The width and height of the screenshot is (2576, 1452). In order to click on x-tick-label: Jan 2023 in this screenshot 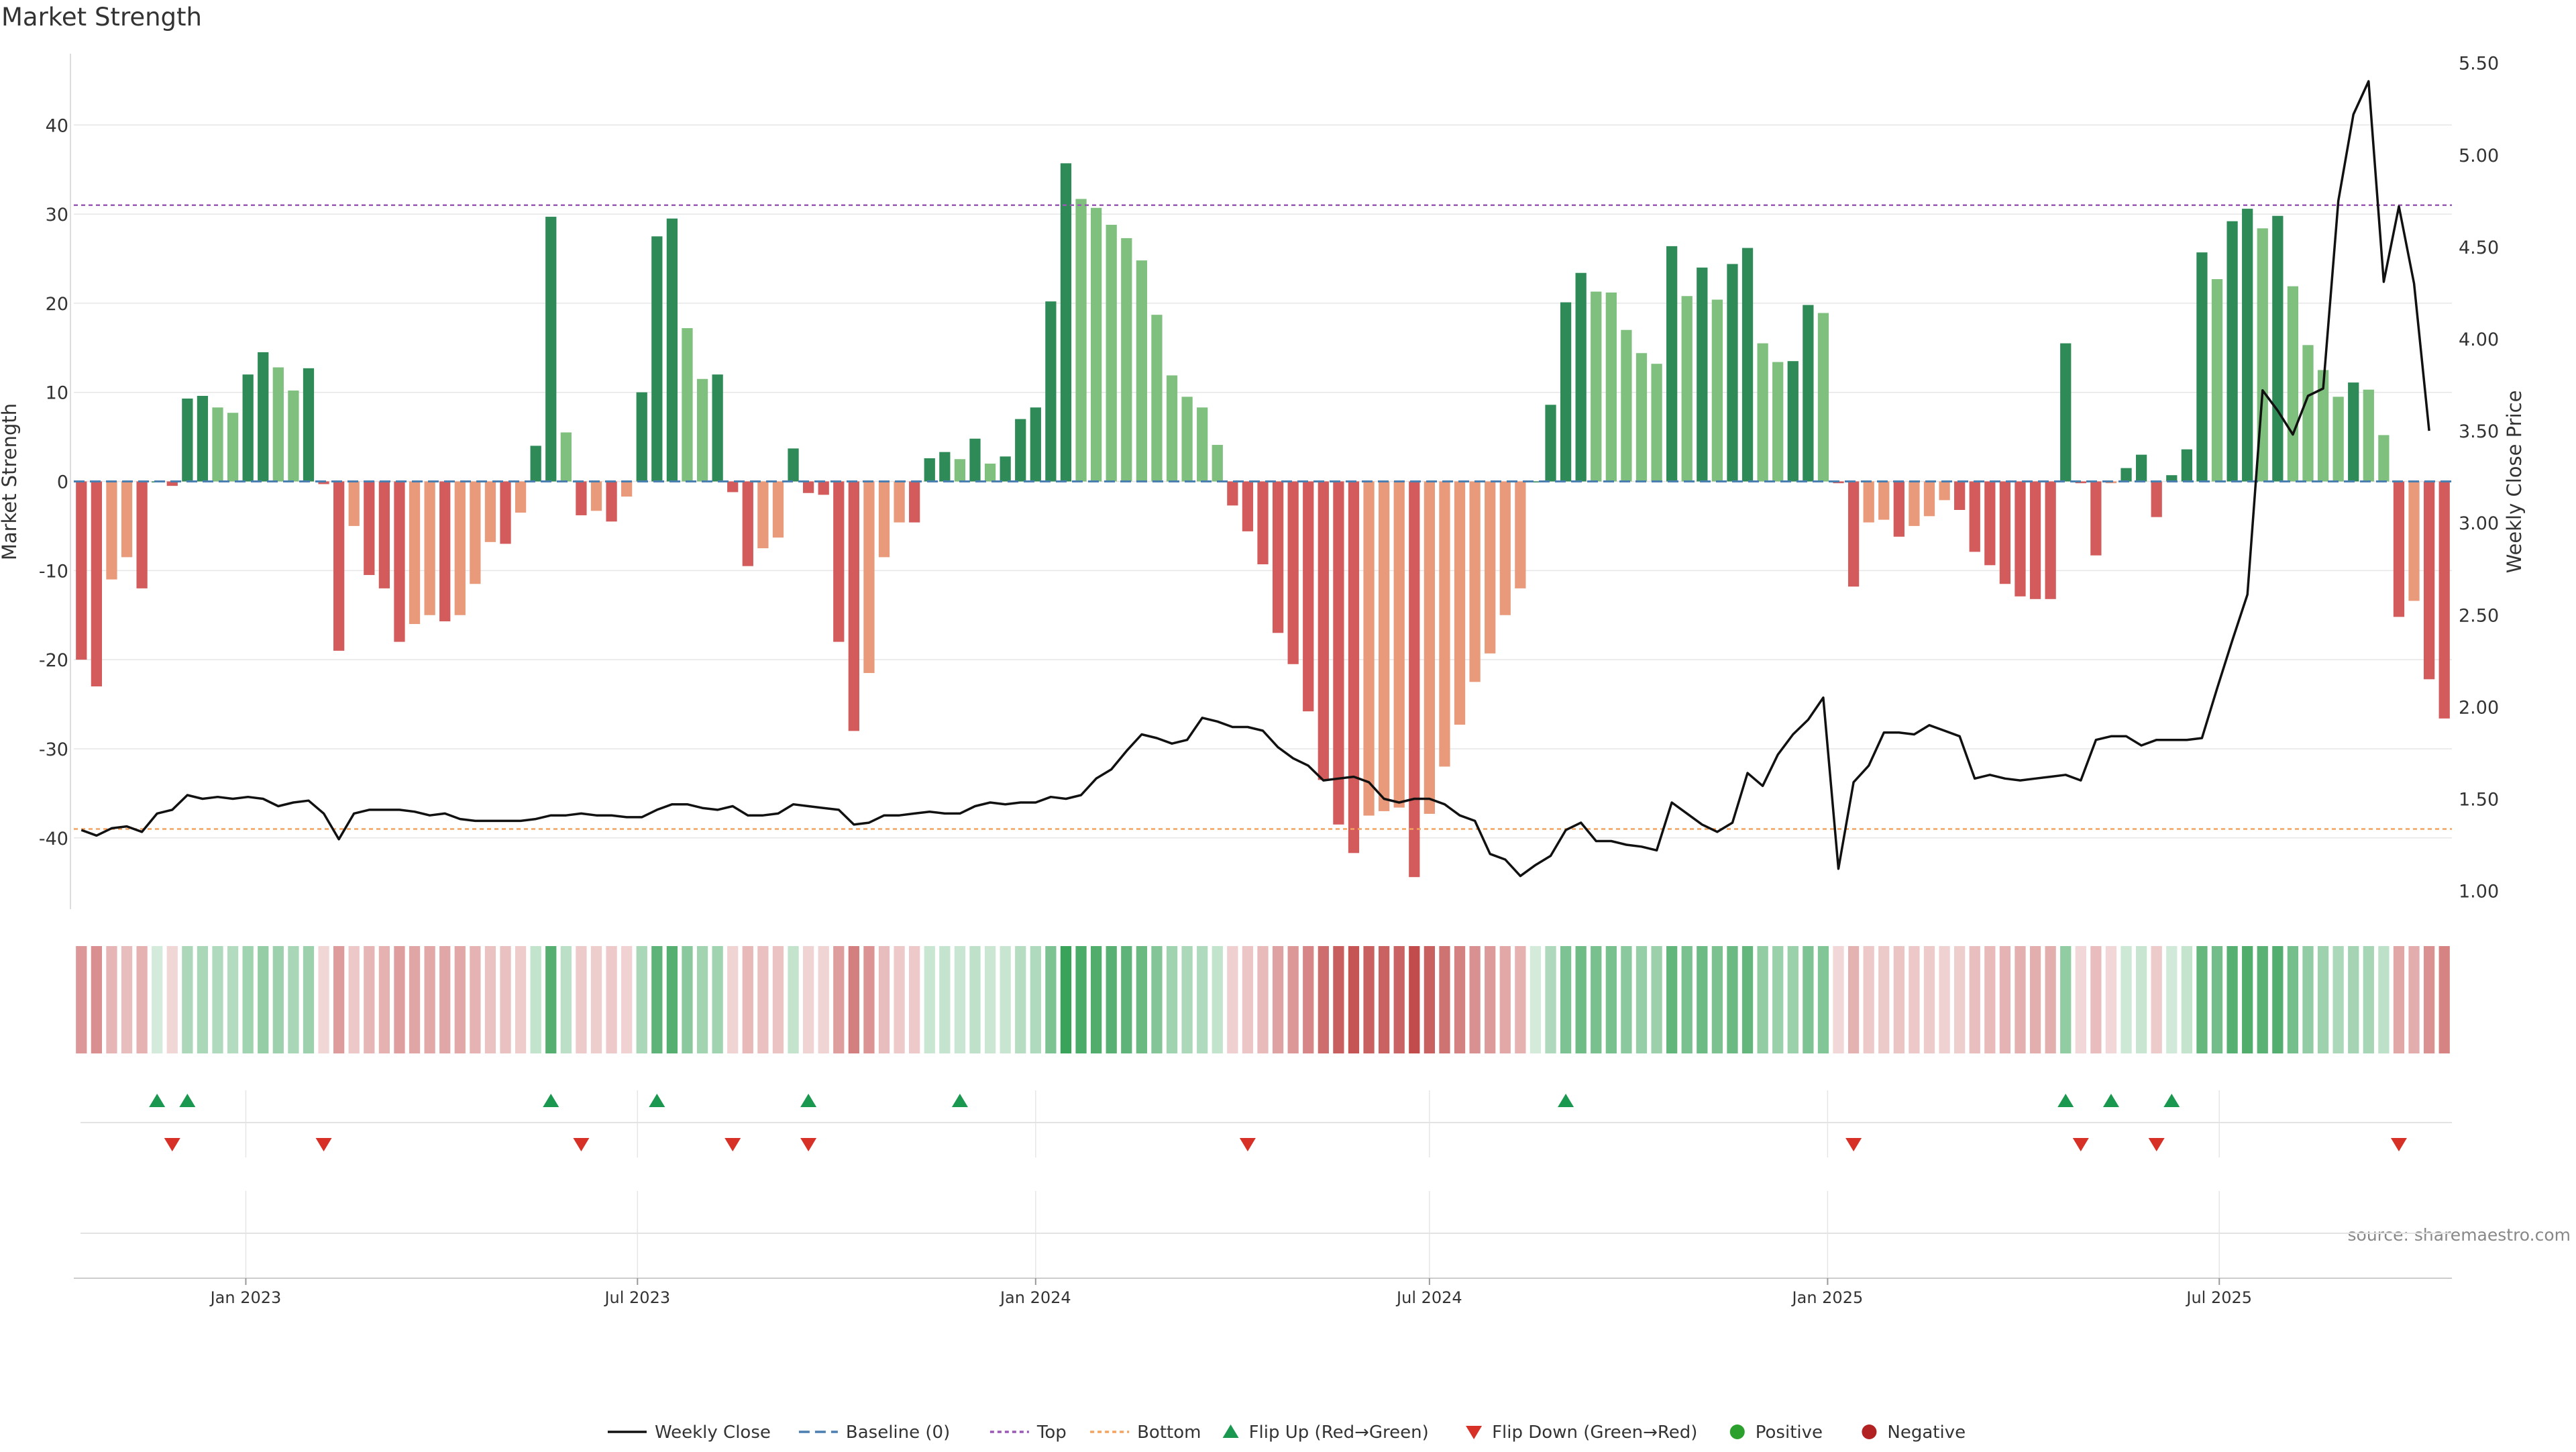, I will do `click(245, 1298)`.